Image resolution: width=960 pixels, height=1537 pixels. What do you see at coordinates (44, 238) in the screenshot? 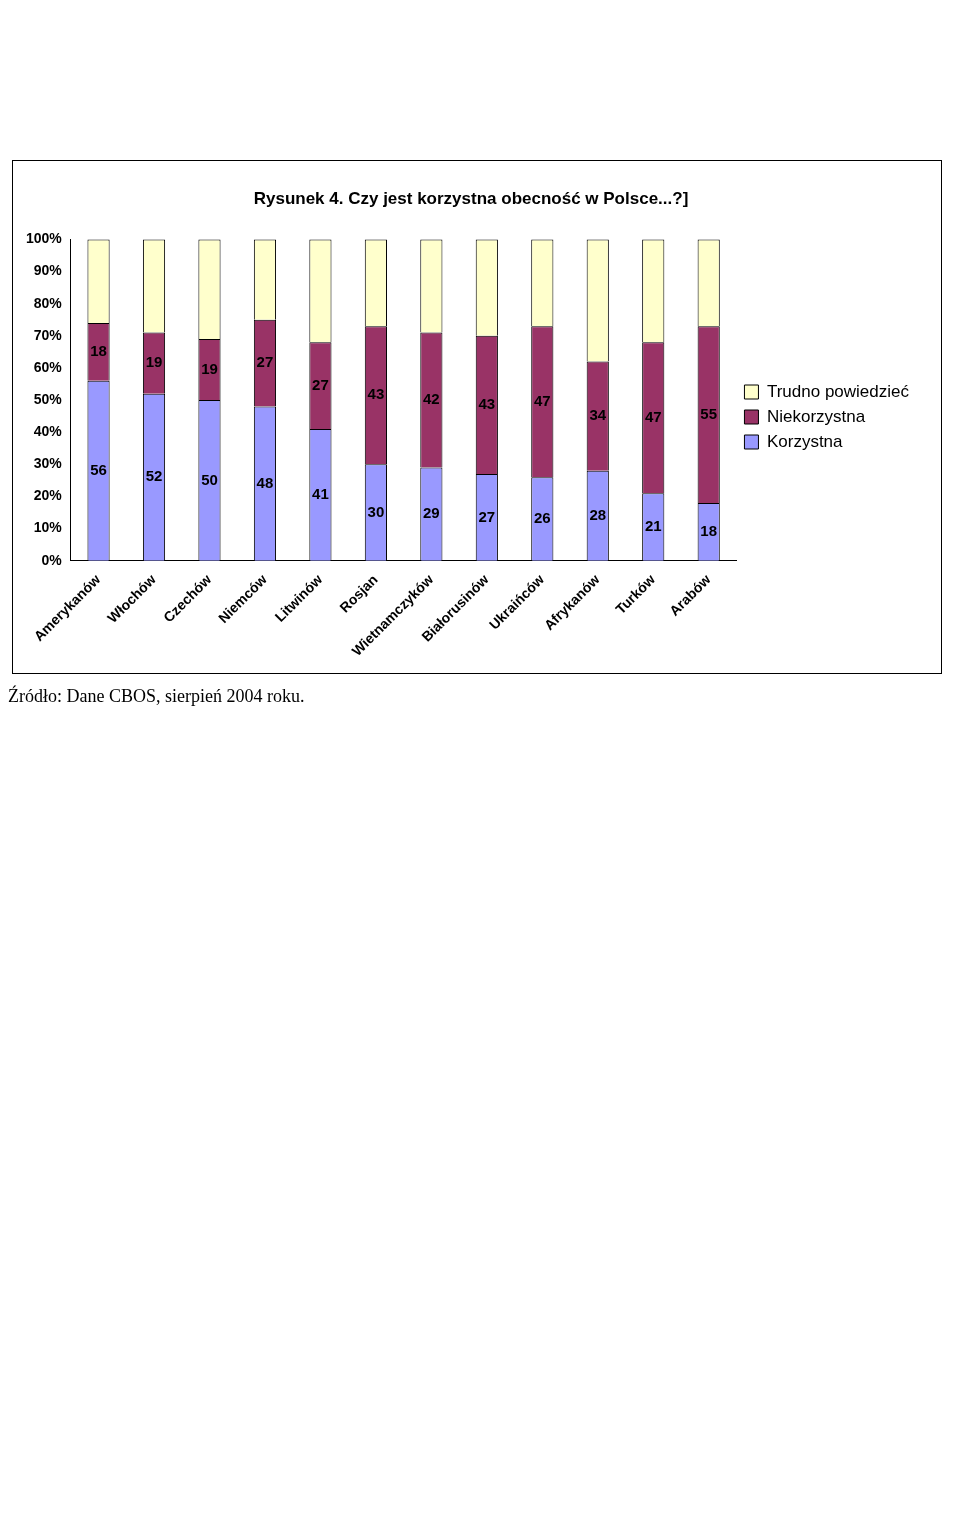
I see `y-tick-label: 100%` at bounding box center [44, 238].